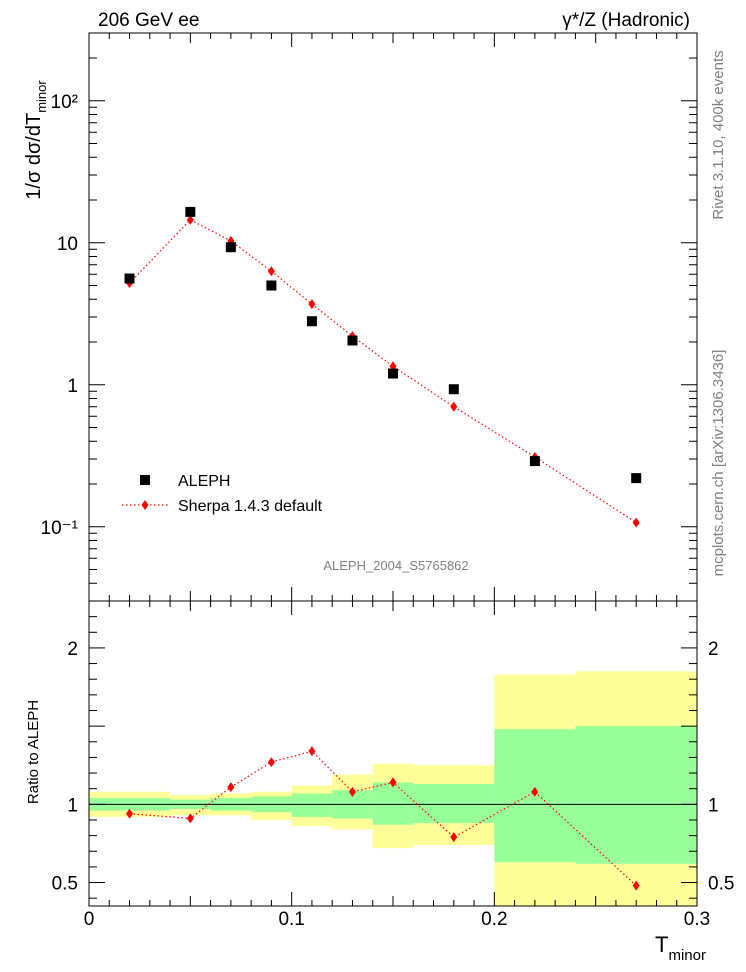  What do you see at coordinates (60, 528) in the screenshot?
I see `main-y-tick-label: 10⁻¹` at bounding box center [60, 528].